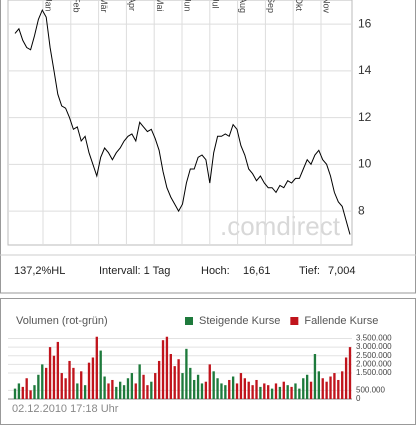 The width and height of the screenshot is (417, 425). Describe the element at coordinates (365, 70) in the screenshot. I see `y-tick-label: 14` at that location.